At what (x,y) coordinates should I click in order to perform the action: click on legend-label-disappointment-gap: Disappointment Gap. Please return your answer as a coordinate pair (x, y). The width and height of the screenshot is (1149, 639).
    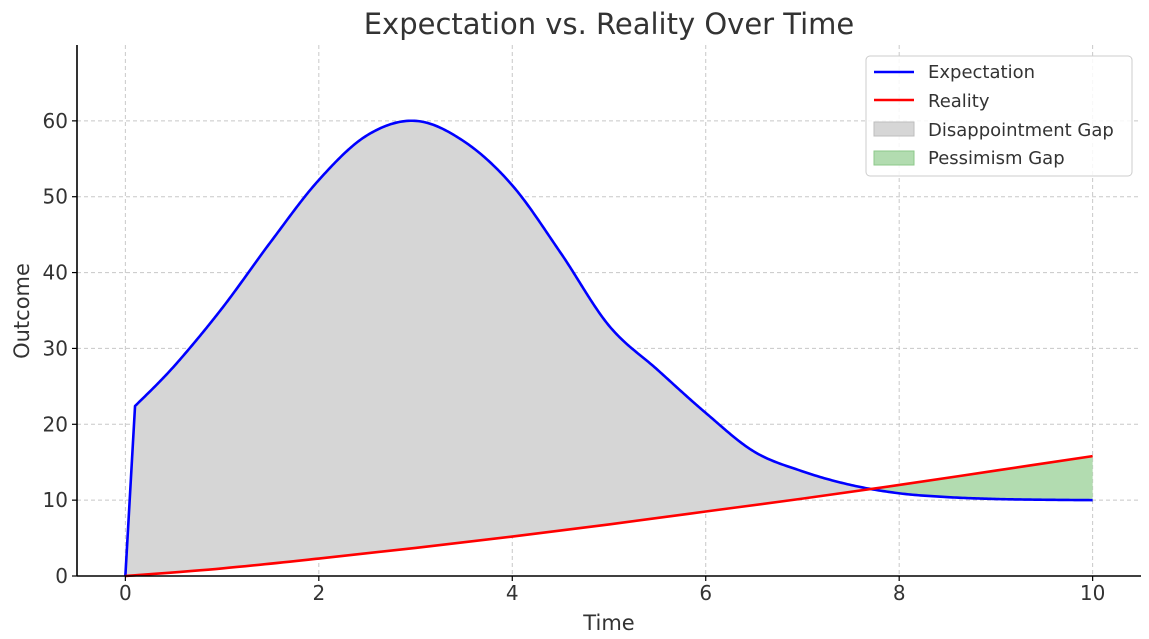
    Looking at the image, I should click on (1021, 130).